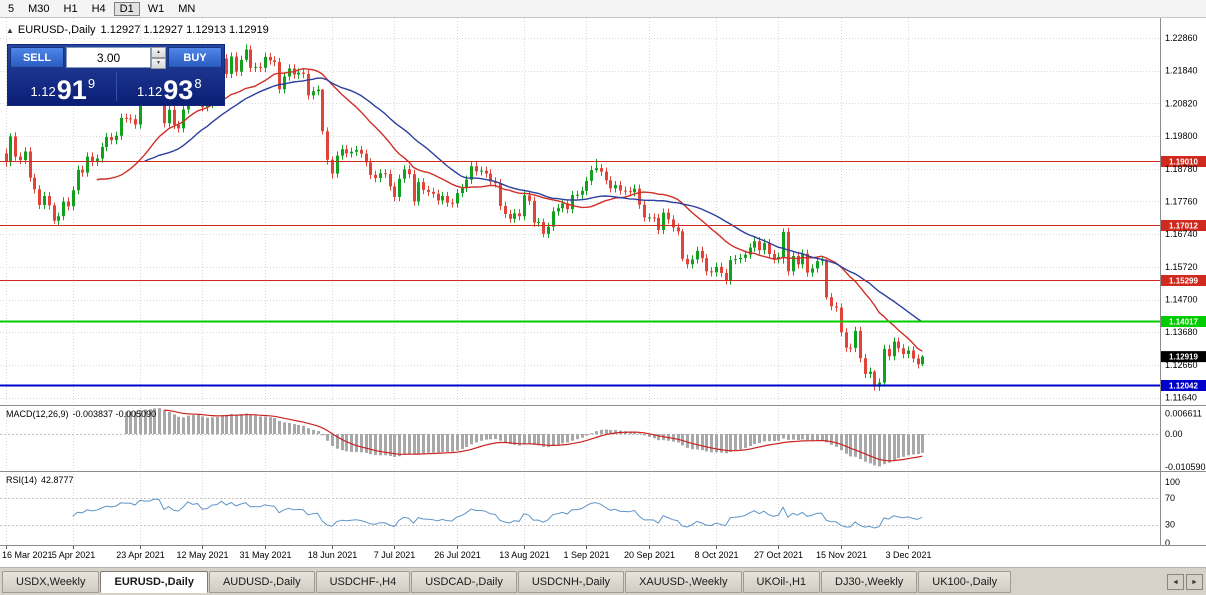  I want to click on buy-price-prefix: 1.12, so click(149, 91).